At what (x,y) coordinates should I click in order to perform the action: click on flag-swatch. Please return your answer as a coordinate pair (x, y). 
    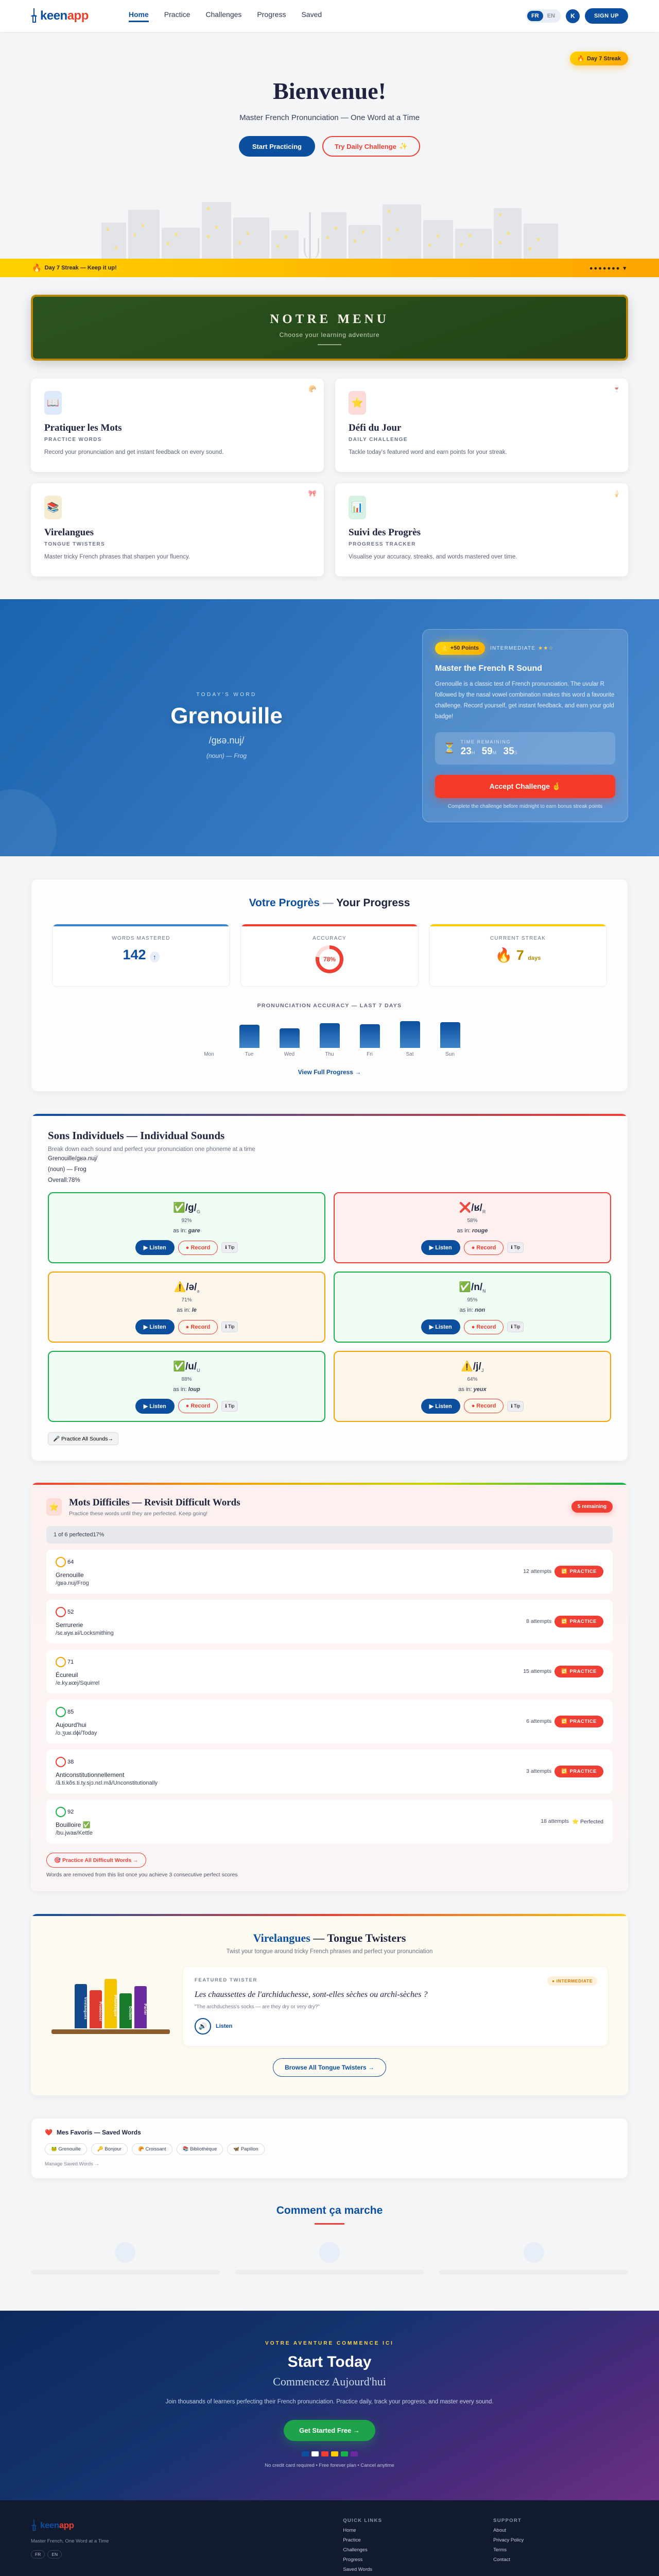
    Looking at the image, I should click on (305, 2453).